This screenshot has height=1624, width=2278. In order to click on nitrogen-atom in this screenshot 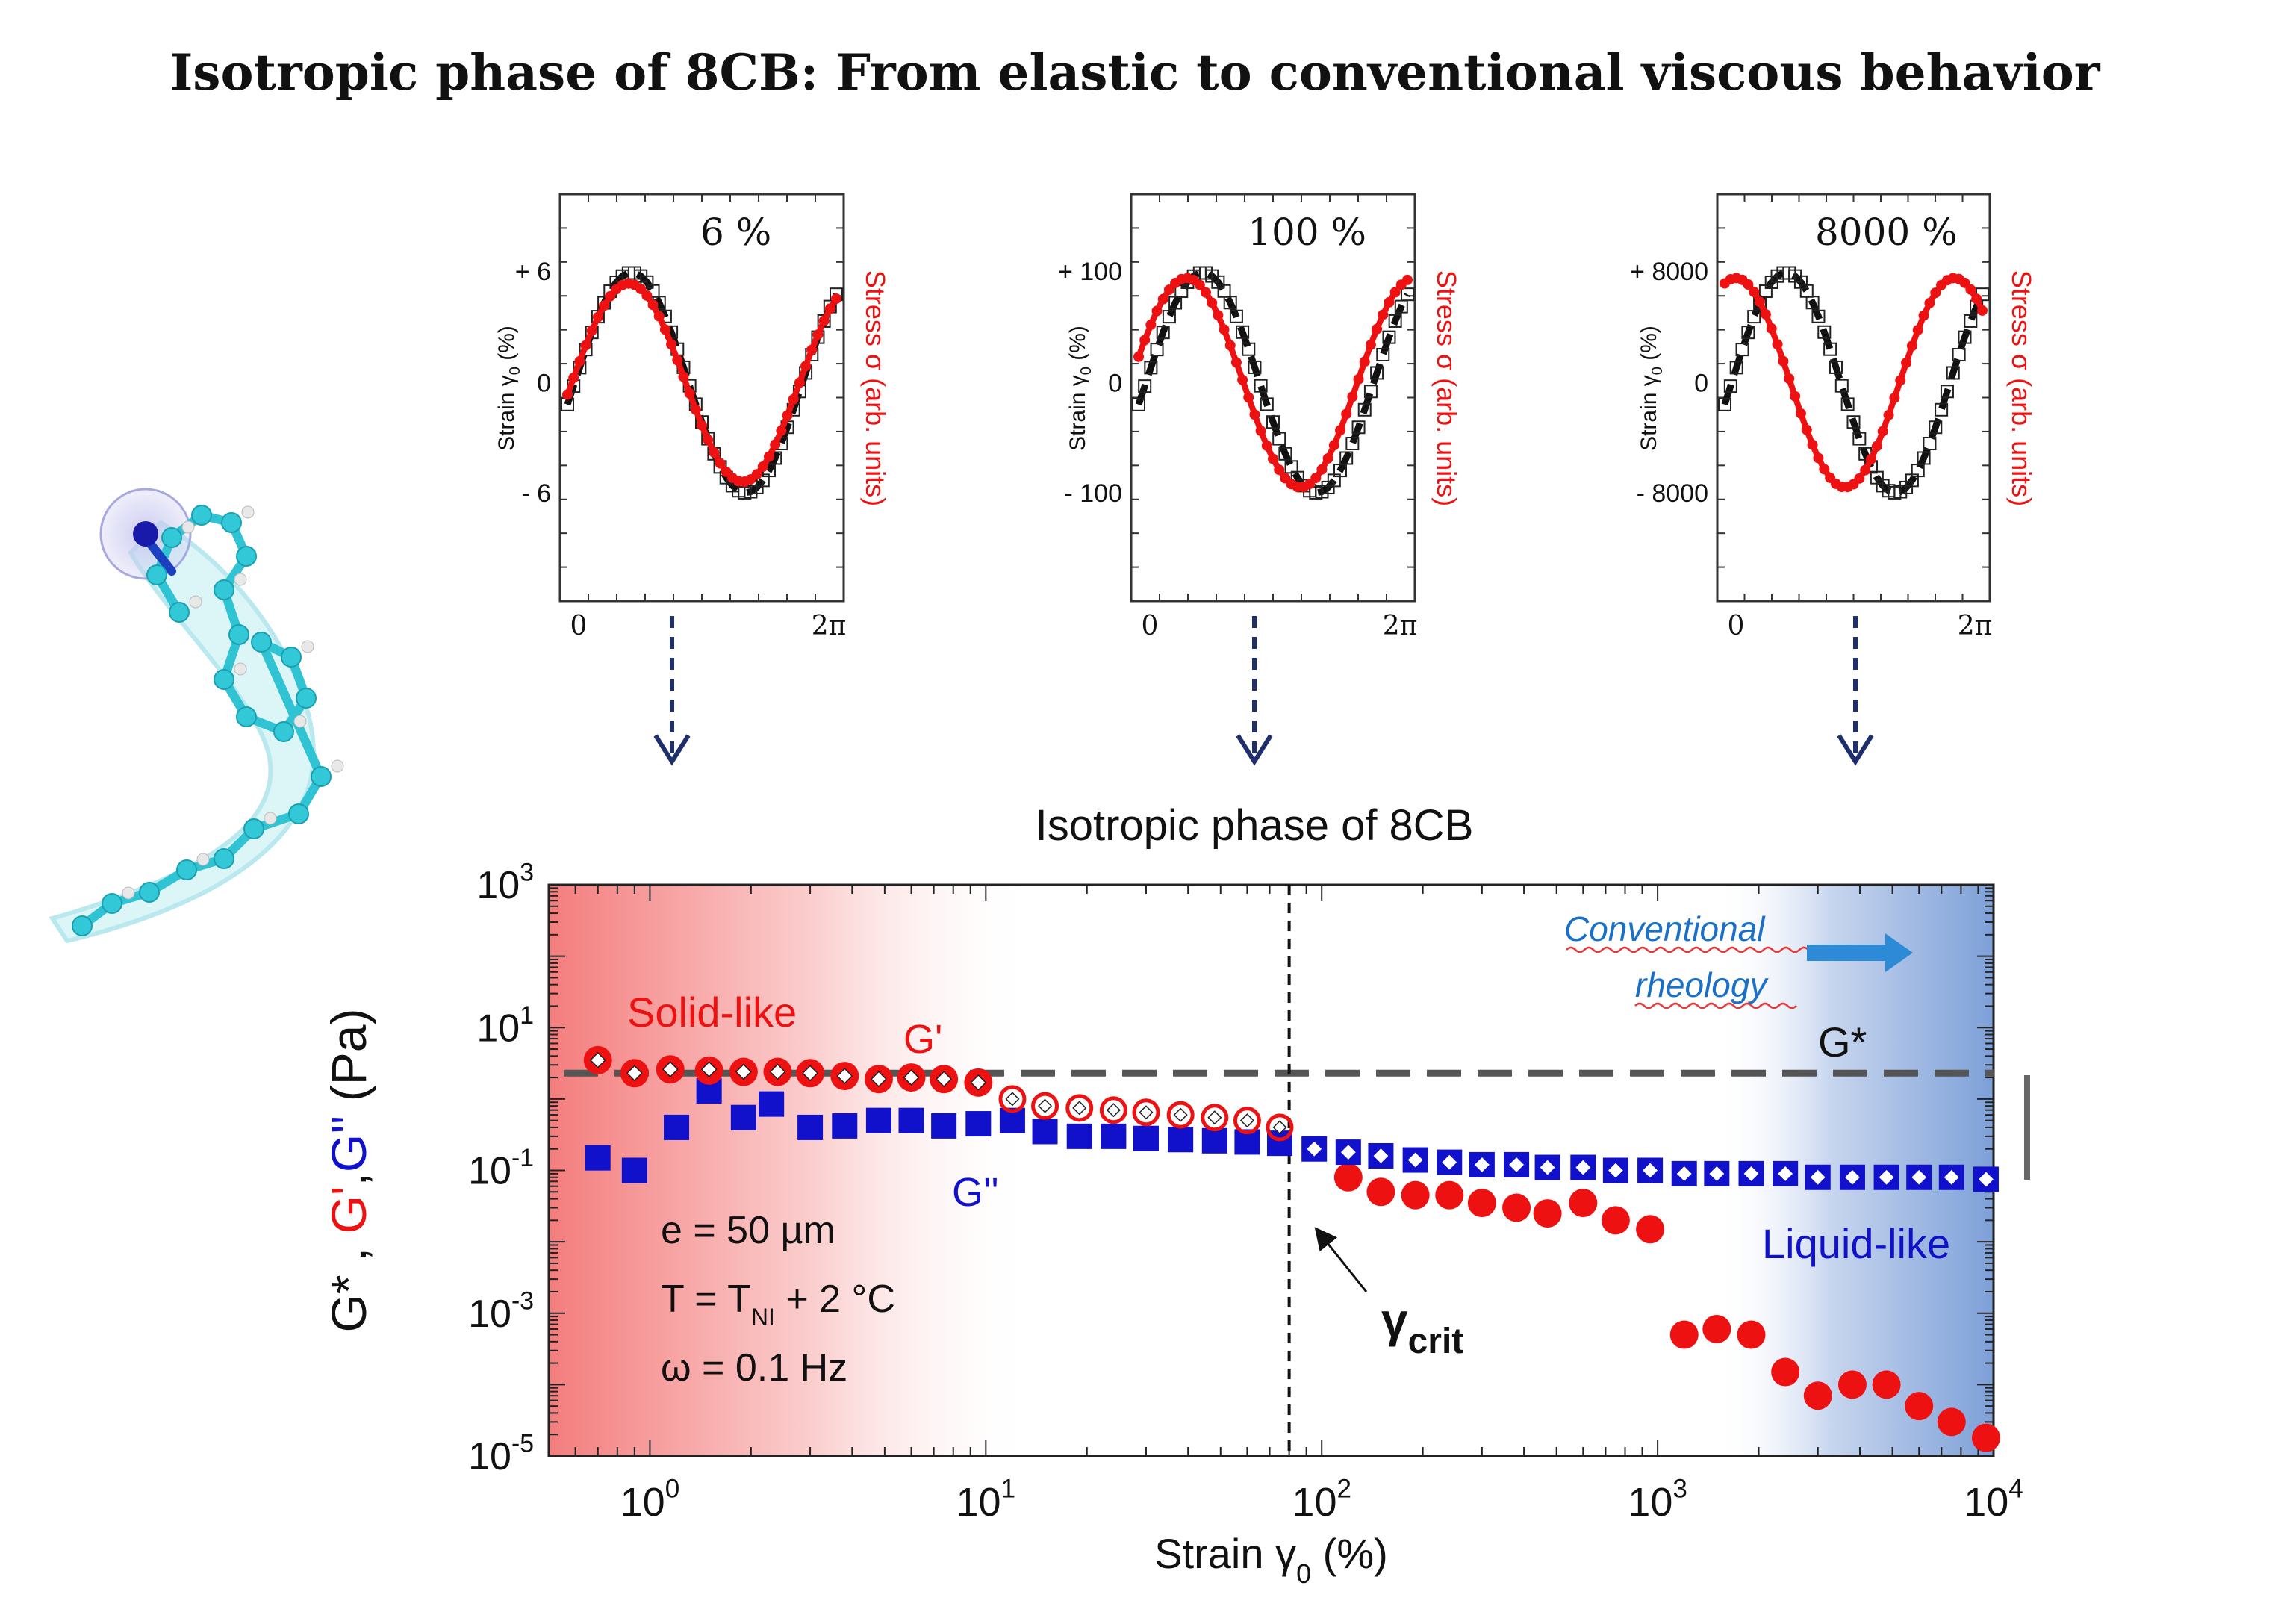, I will do `click(145, 534)`.